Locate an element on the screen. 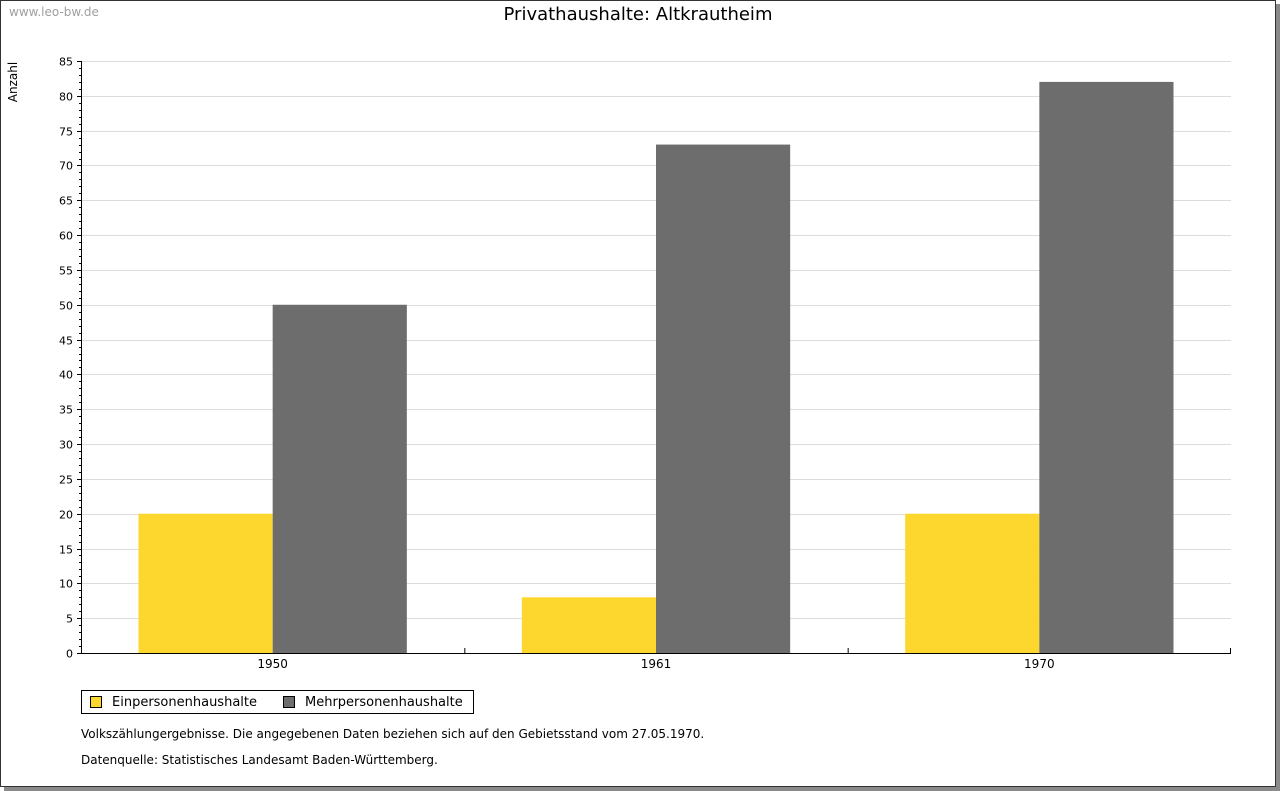 The image size is (1280, 791). y-tick-label: 5 is located at coordinates (69, 619).